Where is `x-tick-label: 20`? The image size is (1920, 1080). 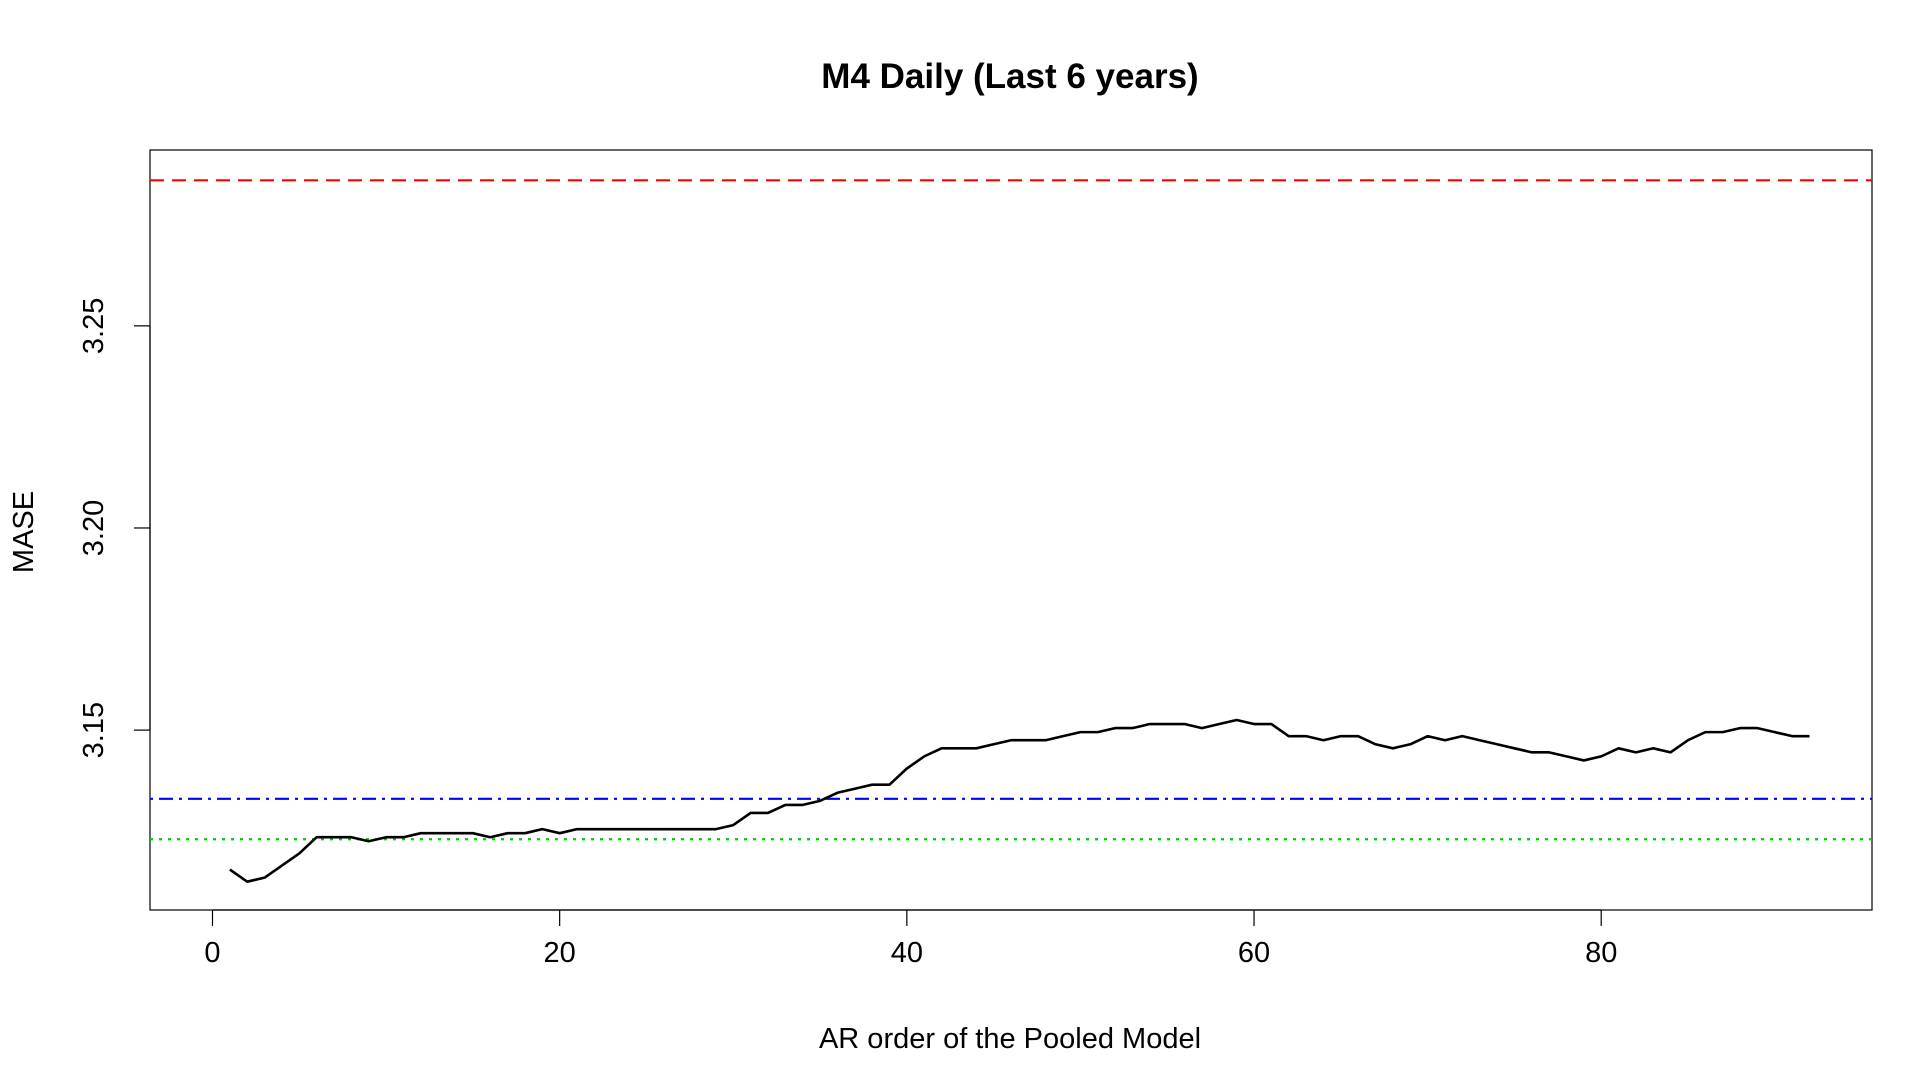
x-tick-label: 20 is located at coordinates (560, 953).